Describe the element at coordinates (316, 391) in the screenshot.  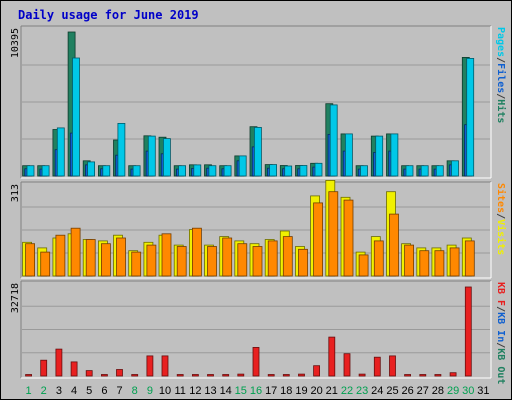
I see `day-label: 20` at that location.